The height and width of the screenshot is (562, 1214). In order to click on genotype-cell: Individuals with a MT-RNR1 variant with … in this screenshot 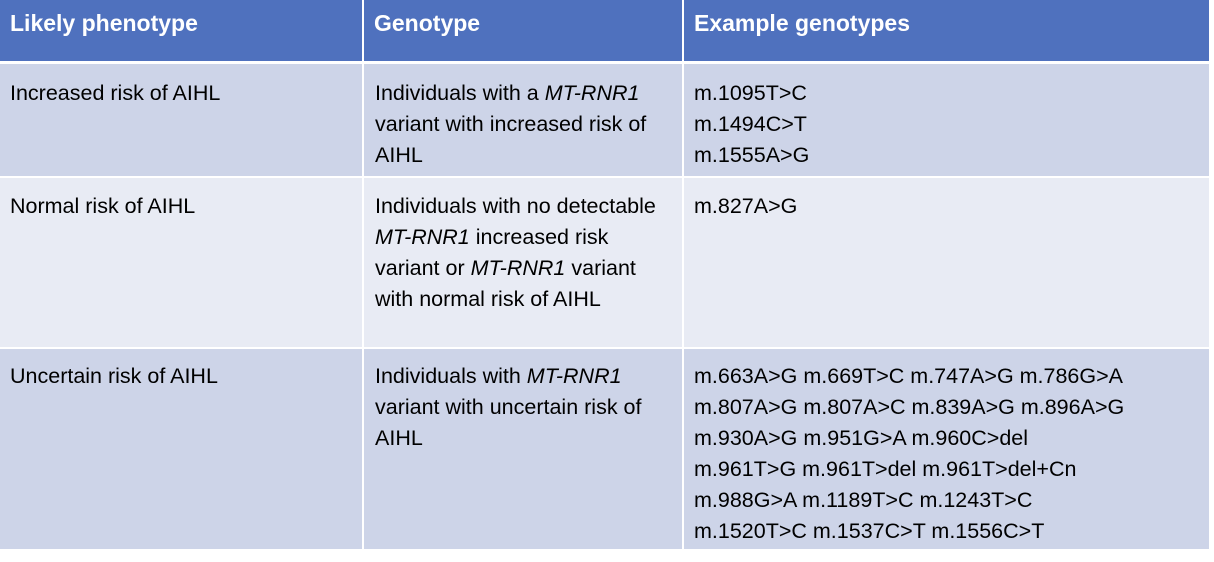, I will do `click(524, 121)`.